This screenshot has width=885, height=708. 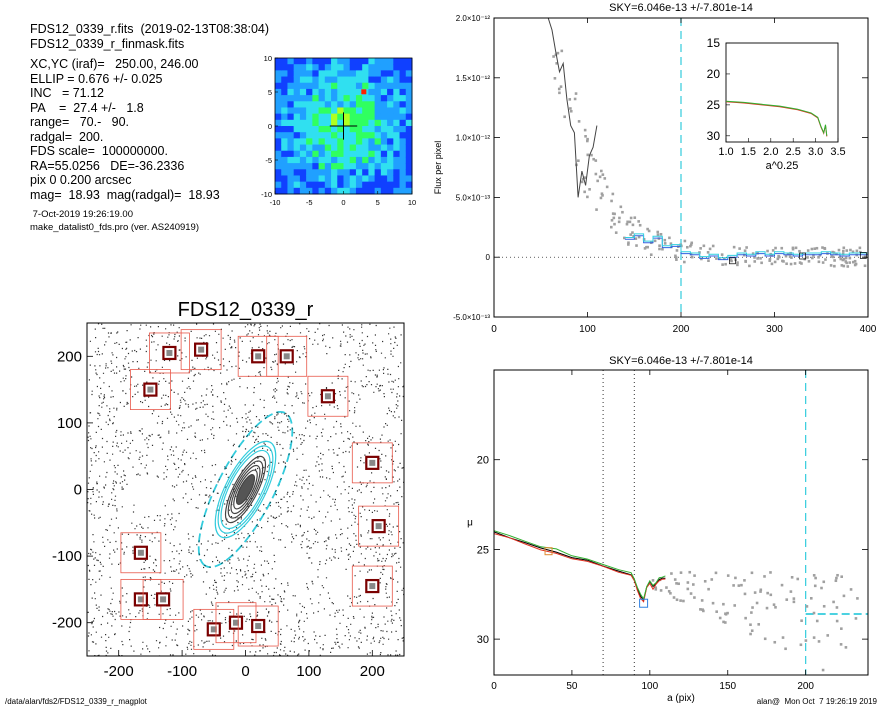 I want to click on mu-title: SKY=6.046e-13 +/-7.801e-14, so click(x=681, y=361).